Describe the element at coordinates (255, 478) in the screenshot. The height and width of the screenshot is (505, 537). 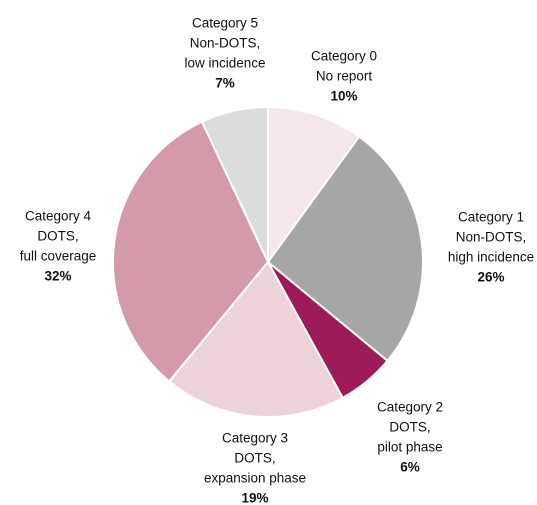
I see `slice-label: expansion phase` at that location.